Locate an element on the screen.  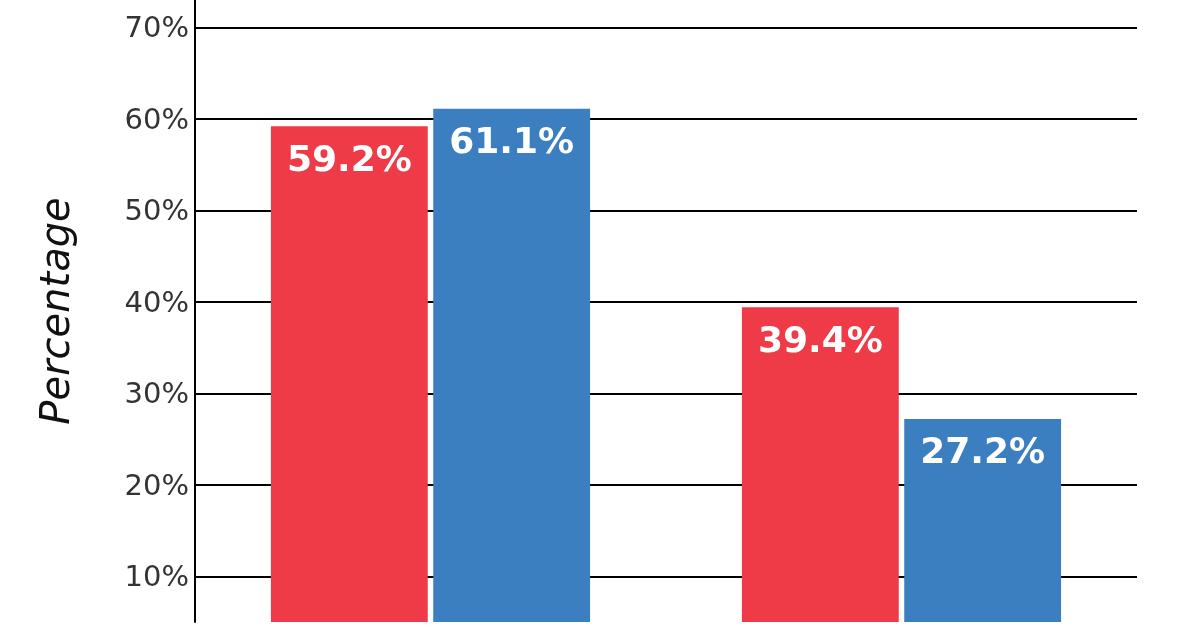
data-label: 59.2% is located at coordinates (349, 158).